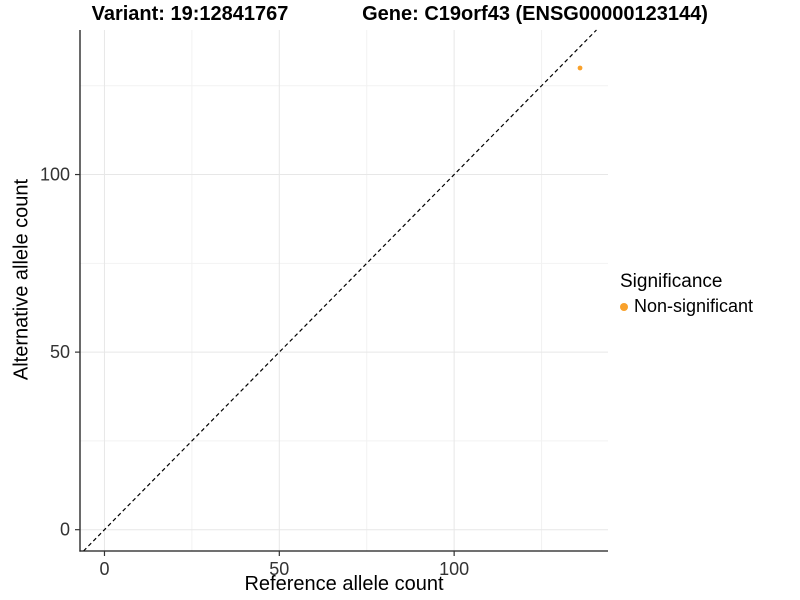  I want to click on plot-title-variant: Variant: 19:12841767, so click(190, 14).